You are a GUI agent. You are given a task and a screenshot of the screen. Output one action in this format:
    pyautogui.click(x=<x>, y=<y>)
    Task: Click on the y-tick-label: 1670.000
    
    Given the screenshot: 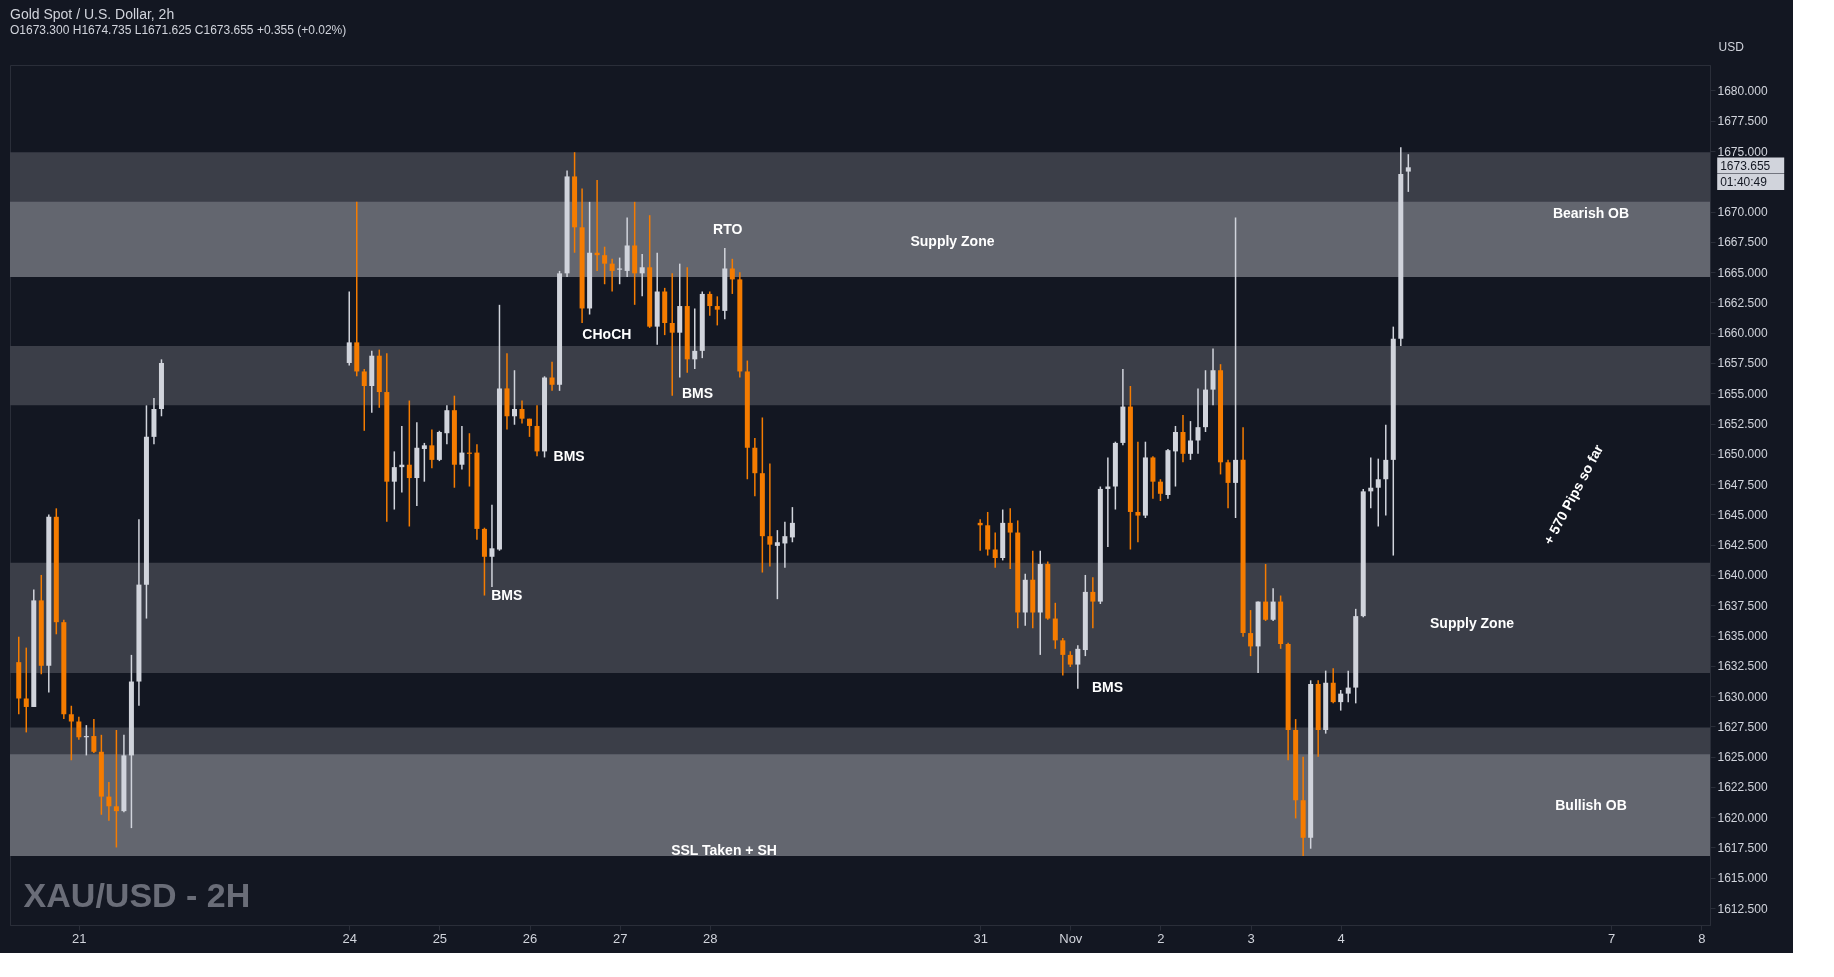 What is the action you would take?
    pyautogui.click(x=1742, y=212)
    